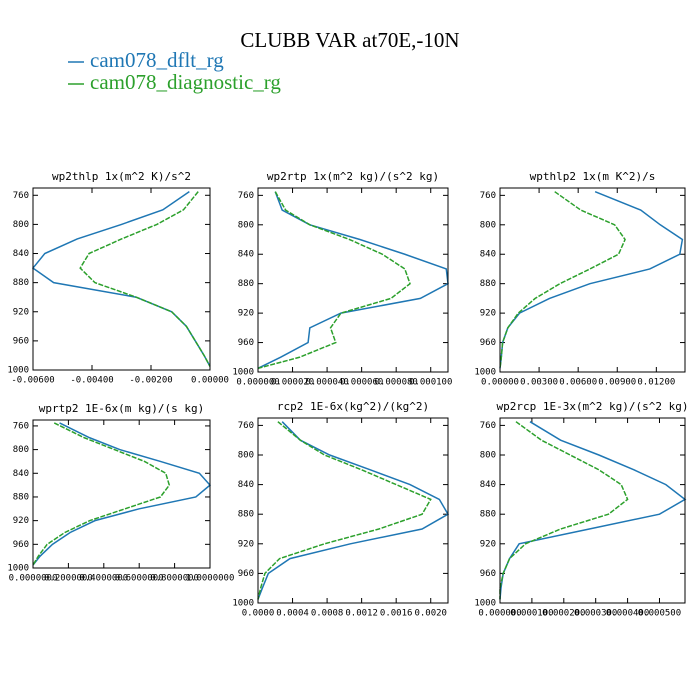 Image resolution: width=700 pixels, height=700 pixels. What do you see at coordinates (210, 579) in the screenshot?
I see `x-tick-label: 1.0000000` at bounding box center [210, 579].